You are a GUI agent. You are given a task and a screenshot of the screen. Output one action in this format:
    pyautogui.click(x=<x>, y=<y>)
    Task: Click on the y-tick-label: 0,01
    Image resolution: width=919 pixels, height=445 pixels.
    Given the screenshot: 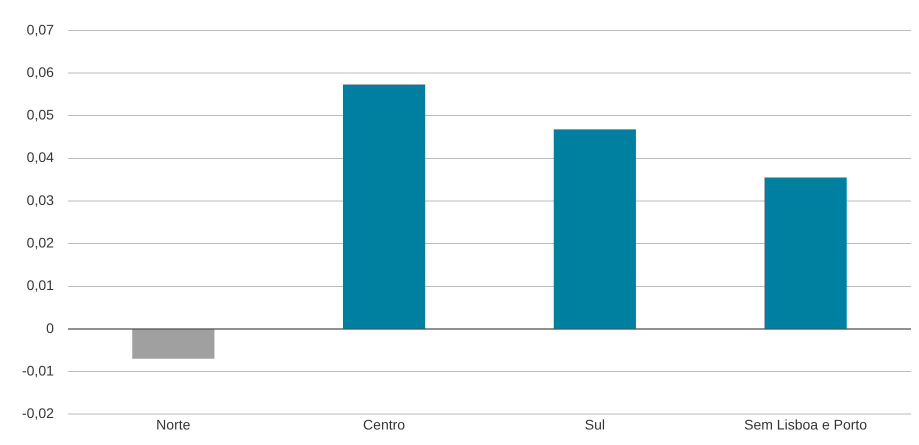 What is the action you would take?
    pyautogui.click(x=40, y=285)
    